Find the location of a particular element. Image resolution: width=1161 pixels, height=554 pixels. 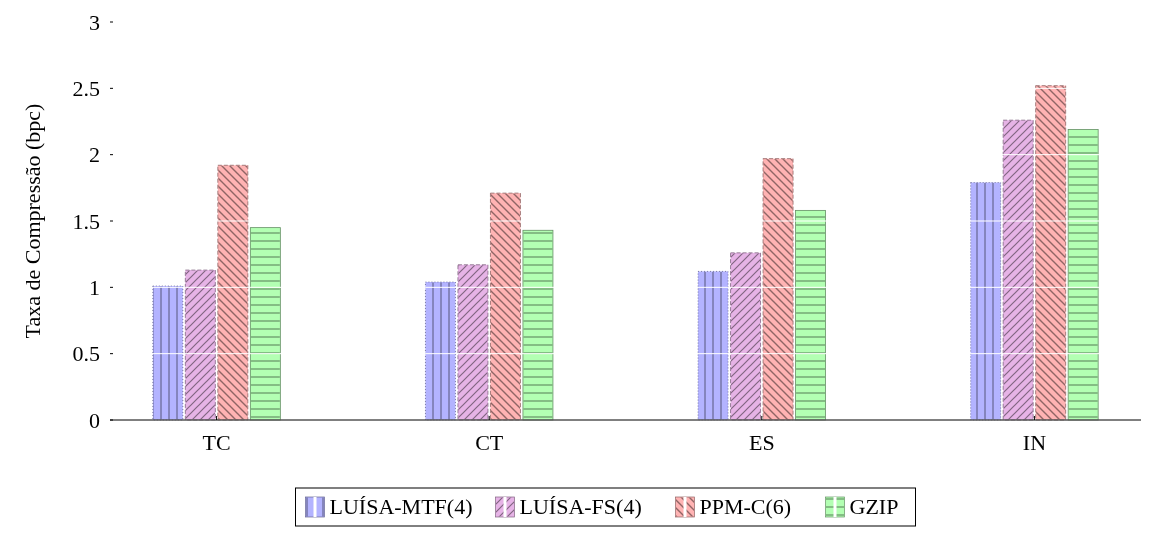

legend-label: PPM-C(6) is located at coordinates (745, 506).